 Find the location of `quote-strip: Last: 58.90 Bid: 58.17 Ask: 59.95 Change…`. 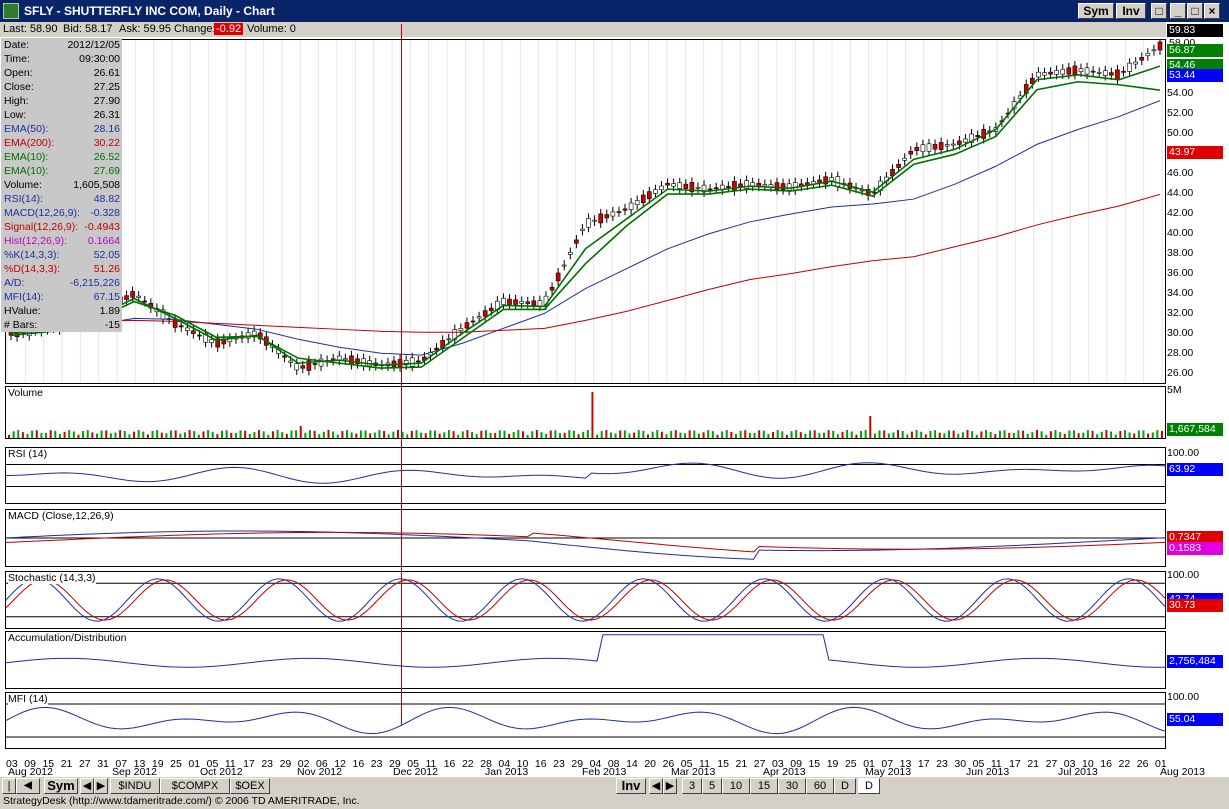

quote-strip: Last: 58.90 Bid: 58.17 Ask: 59.95 Change… is located at coordinates (583, 29).